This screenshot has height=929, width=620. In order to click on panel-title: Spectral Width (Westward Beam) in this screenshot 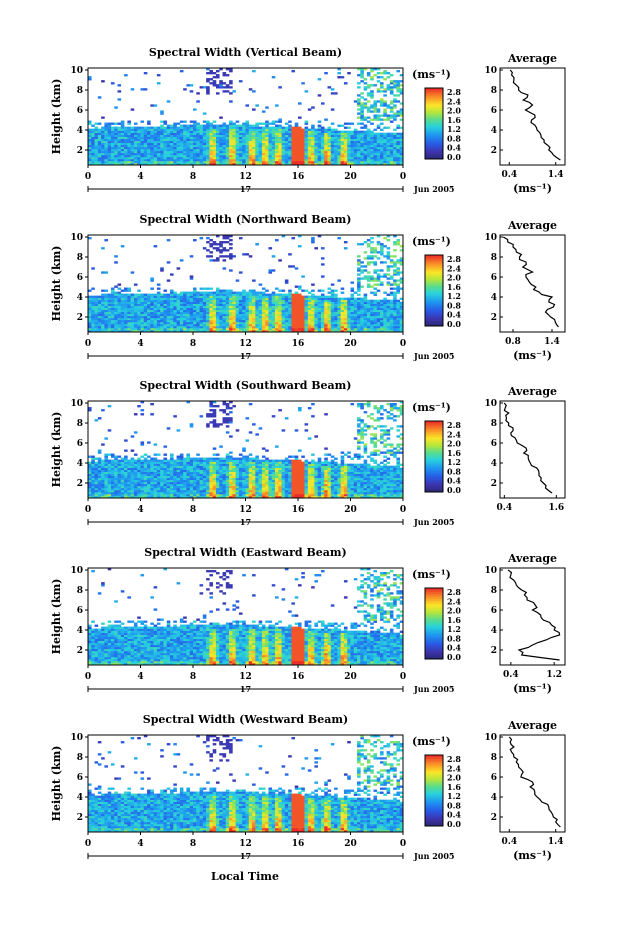, I will do `click(245, 719)`.